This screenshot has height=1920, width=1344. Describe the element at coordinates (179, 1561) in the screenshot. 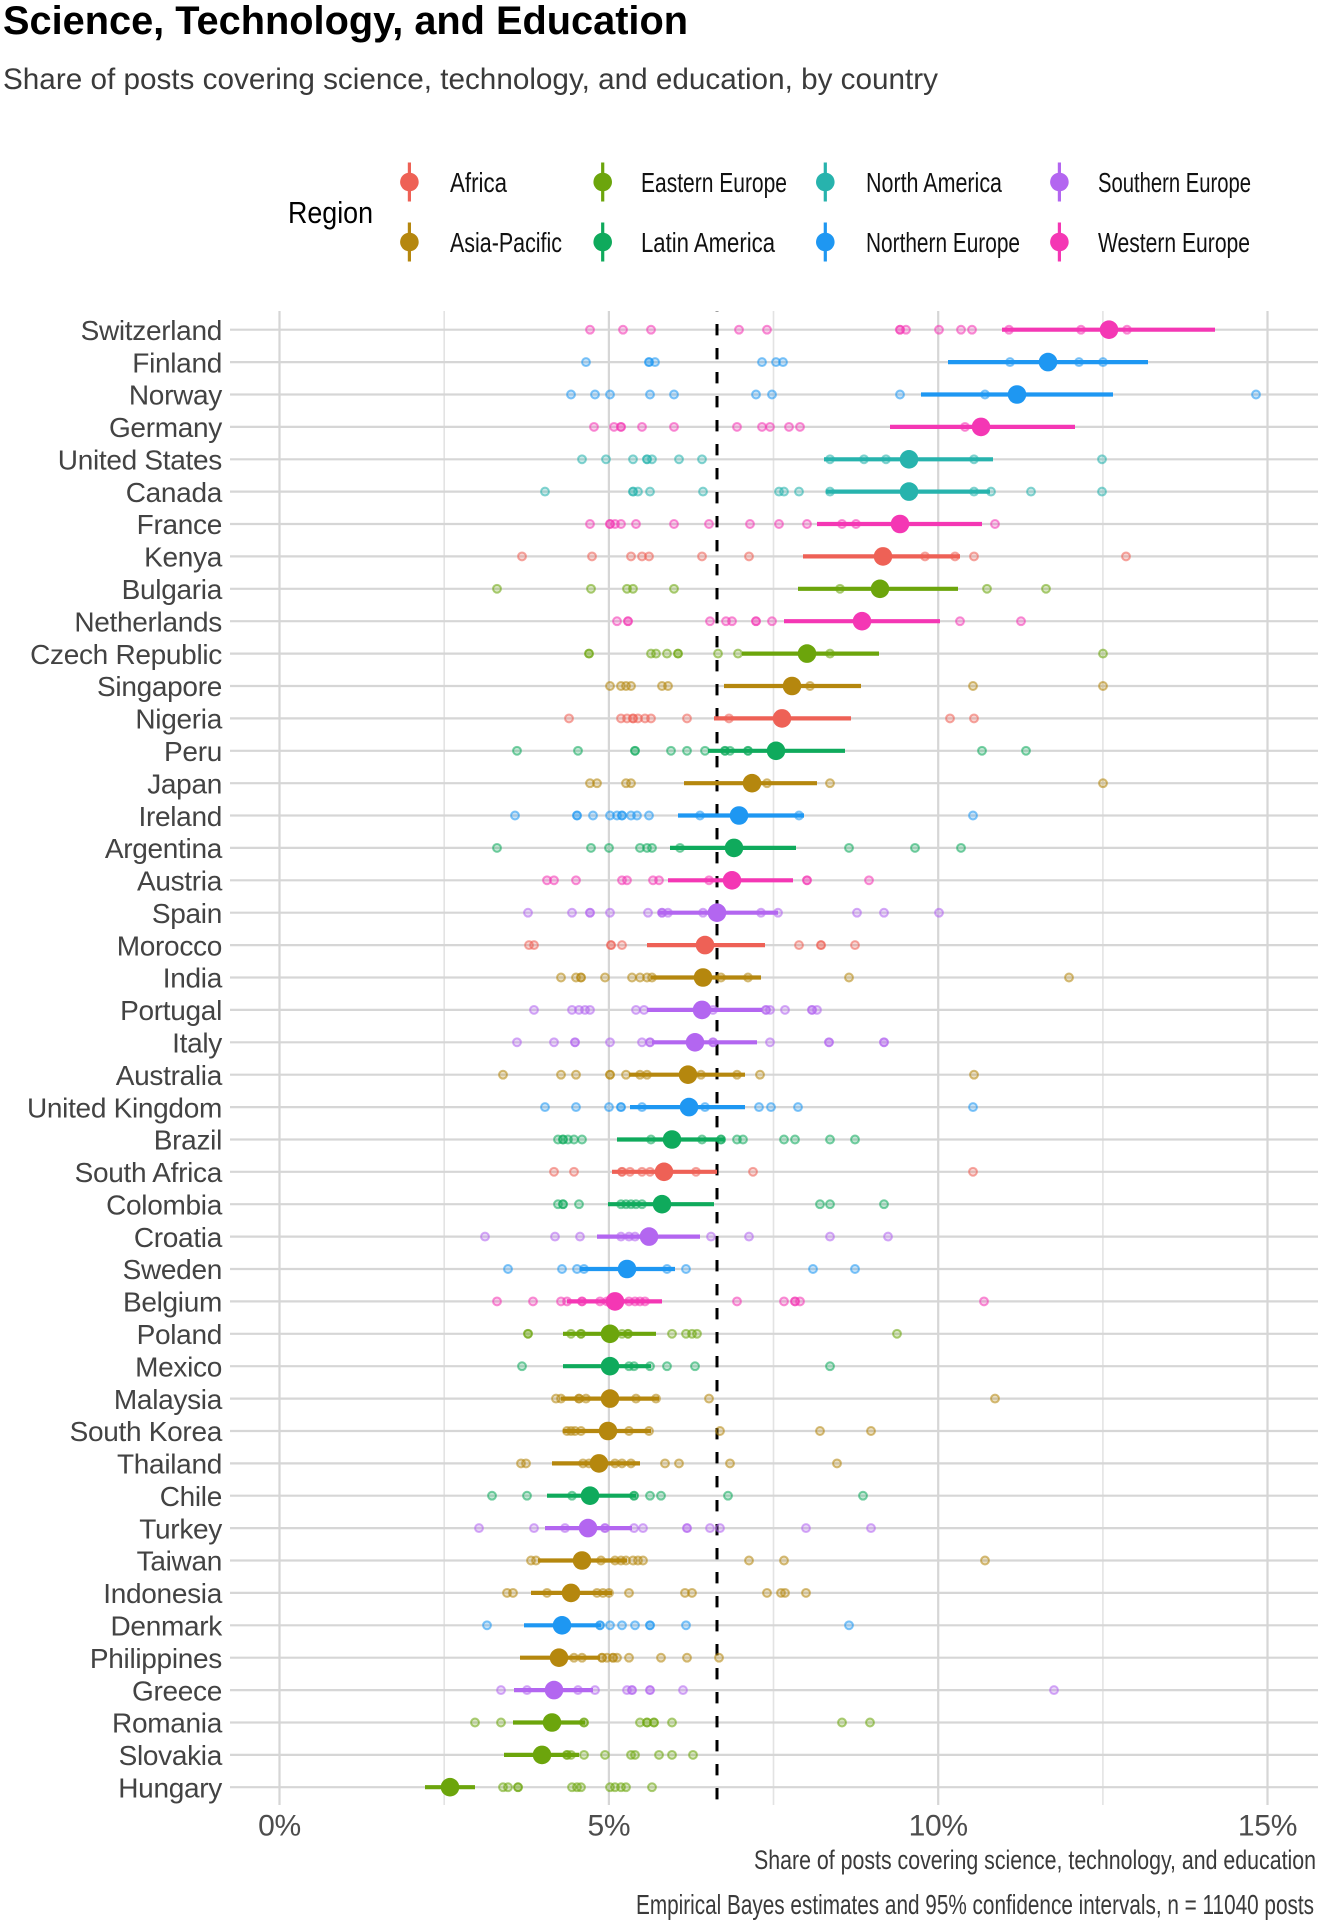

I see `svg-text: Taiwan` at that location.